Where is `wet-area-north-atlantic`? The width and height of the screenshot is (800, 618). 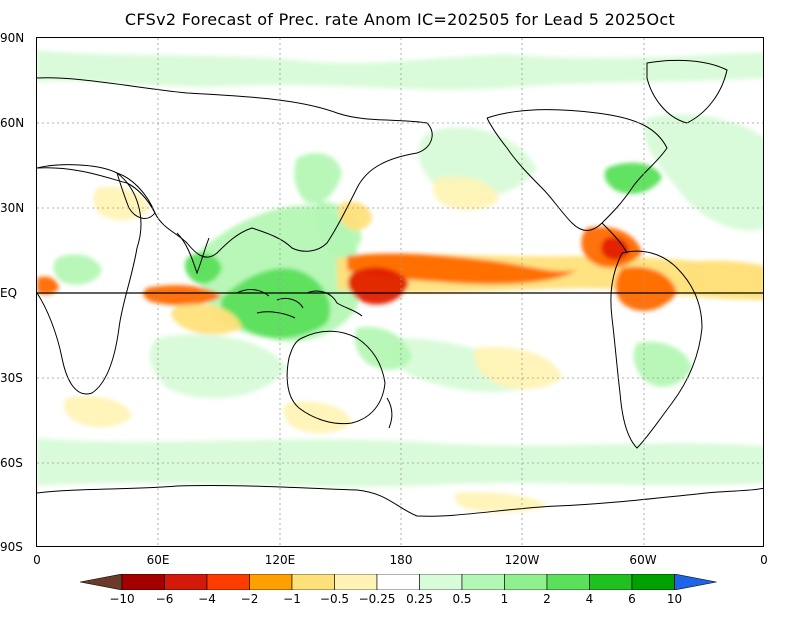
wet-area-north-atlantic is located at coordinates (703, 172).